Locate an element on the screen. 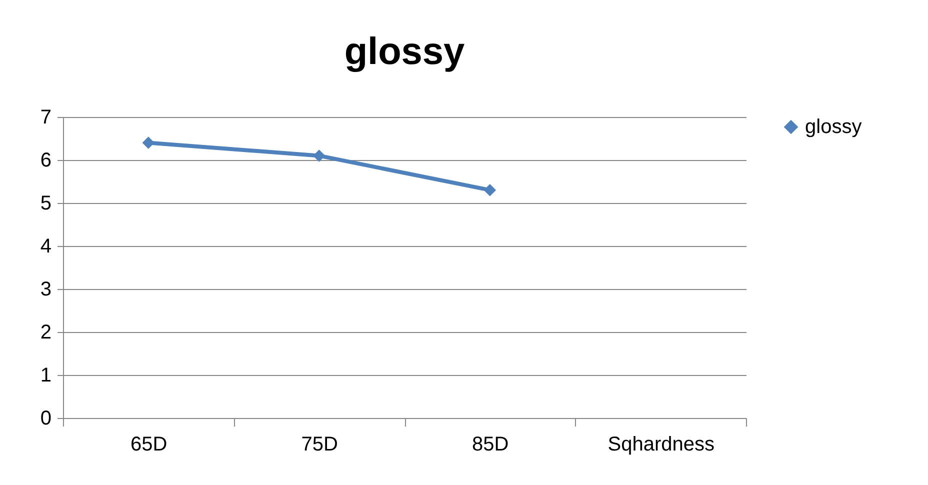 The height and width of the screenshot is (485, 928). y-tick-label: 6 is located at coordinates (46, 161).